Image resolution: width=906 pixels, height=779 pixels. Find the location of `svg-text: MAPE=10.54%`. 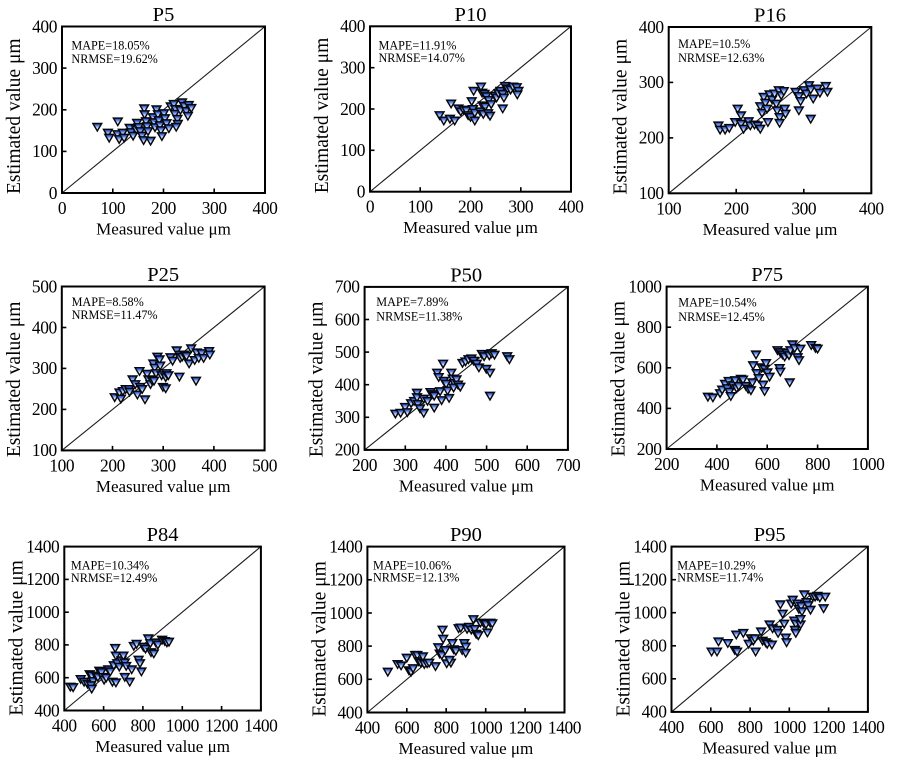

svg-text: MAPE=10.54% is located at coordinates (717, 303).